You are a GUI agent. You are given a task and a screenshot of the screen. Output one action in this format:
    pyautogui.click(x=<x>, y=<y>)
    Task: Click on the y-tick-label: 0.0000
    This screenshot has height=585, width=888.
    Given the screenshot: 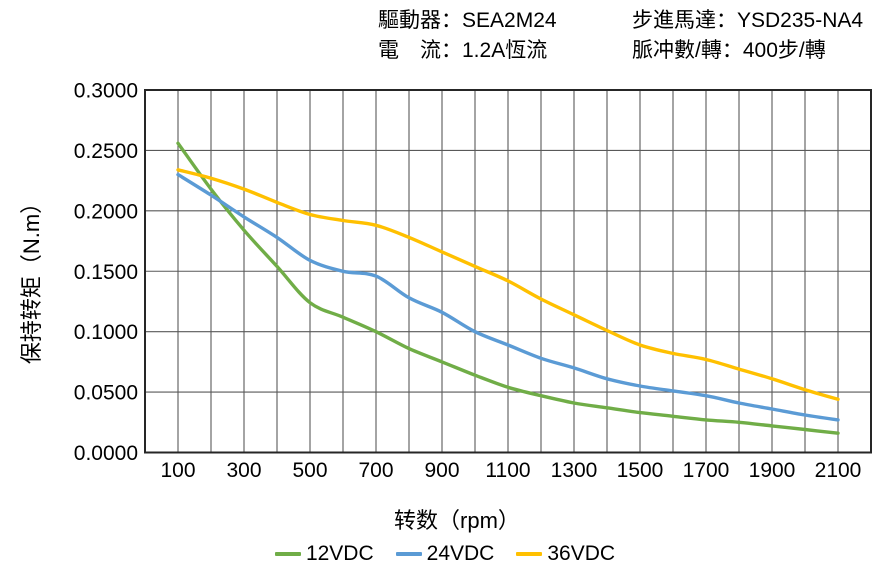 What is the action you would take?
    pyautogui.click(x=106, y=453)
    